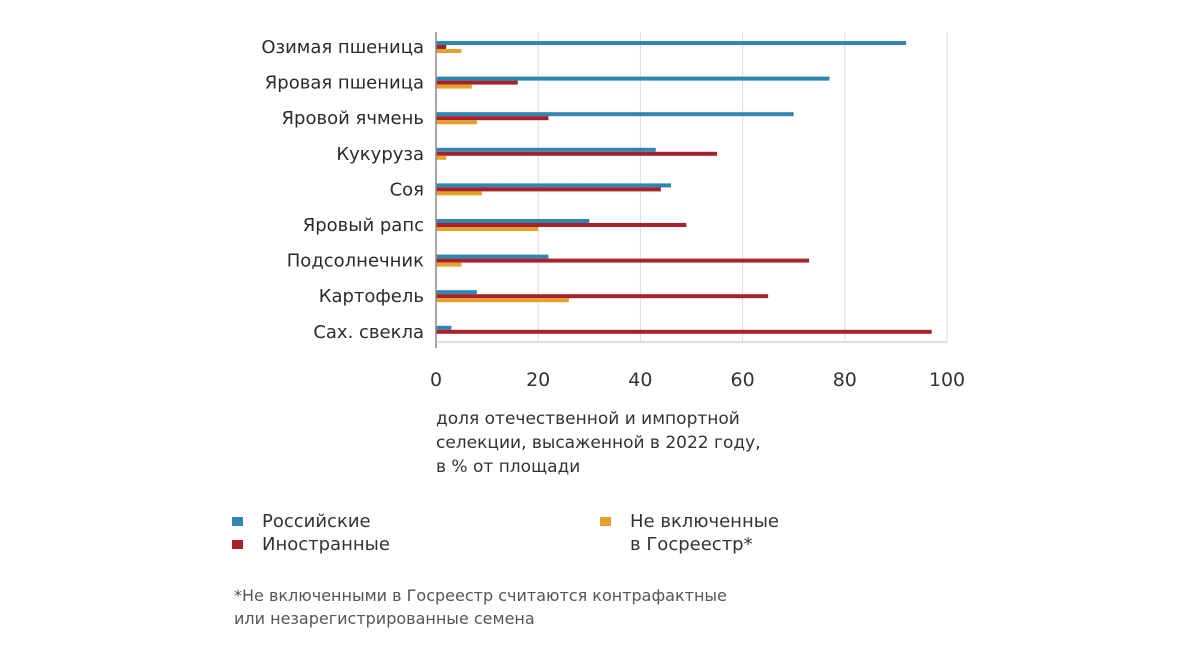 The width and height of the screenshot is (1200, 655). What do you see at coordinates (380, 154) in the screenshot?
I see `category-label: Кукуруза` at bounding box center [380, 154].